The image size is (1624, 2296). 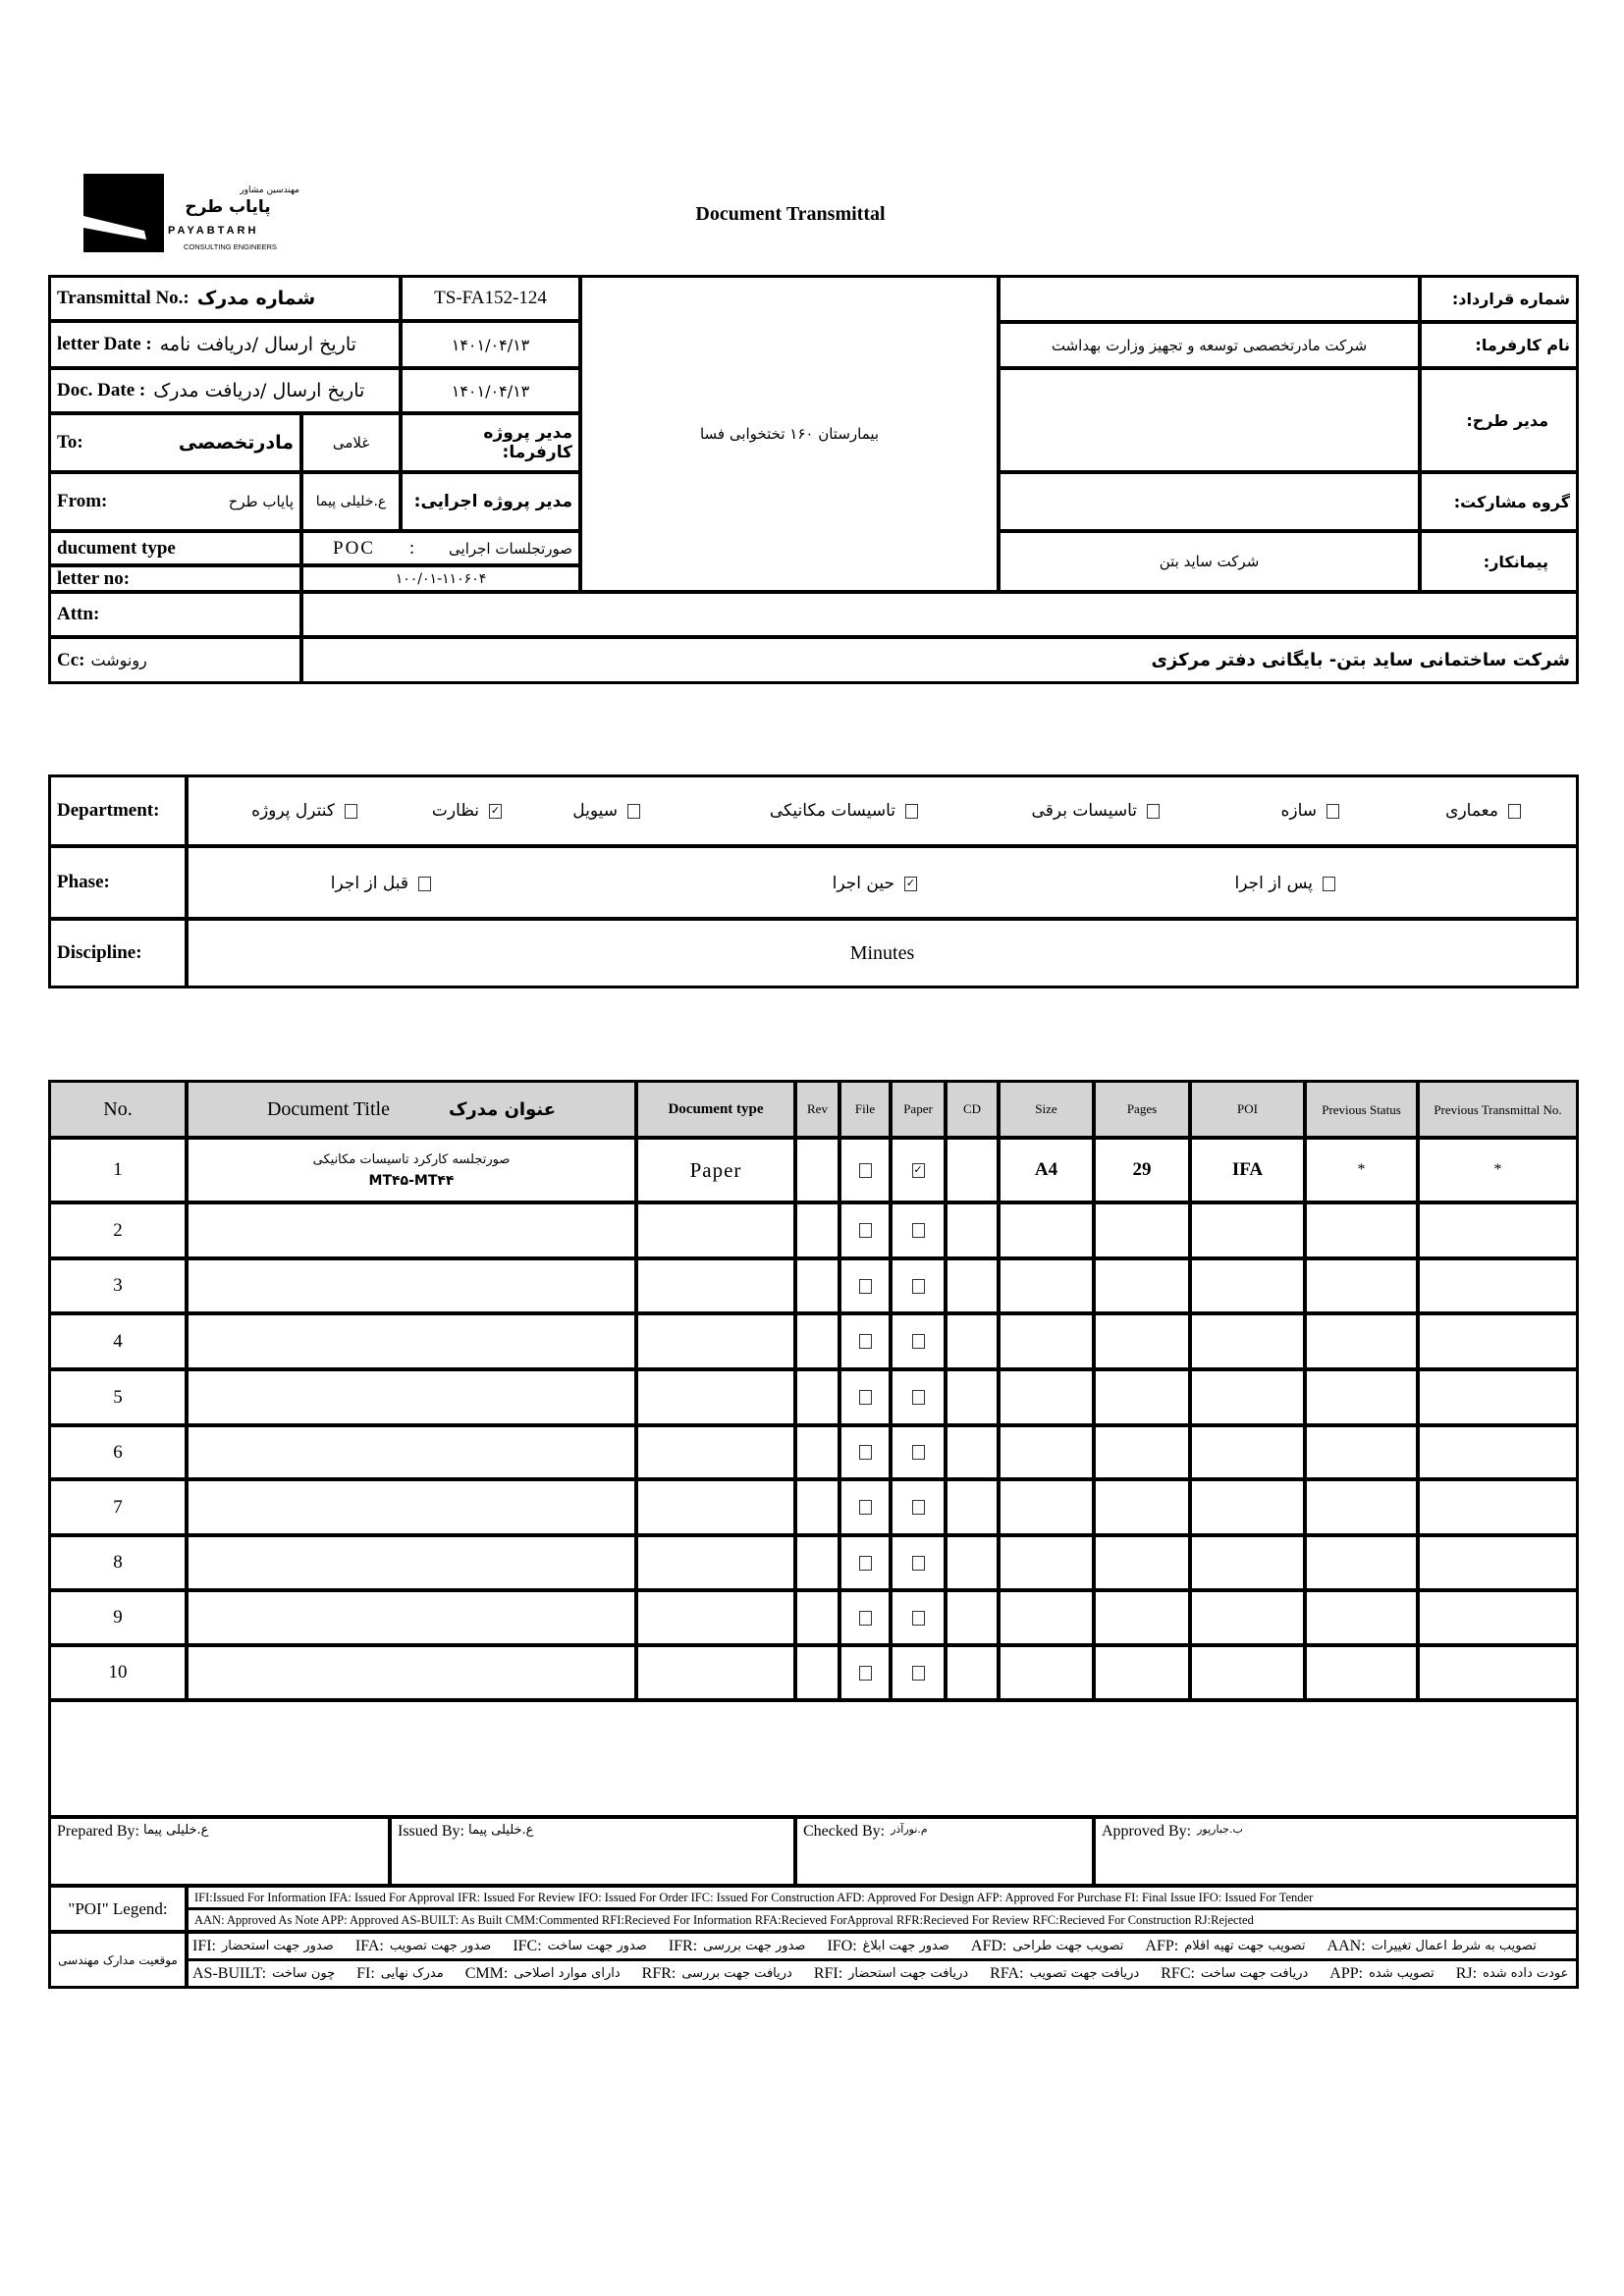 I want to click on status-code: IFO:, so click(x=842, y=1945).